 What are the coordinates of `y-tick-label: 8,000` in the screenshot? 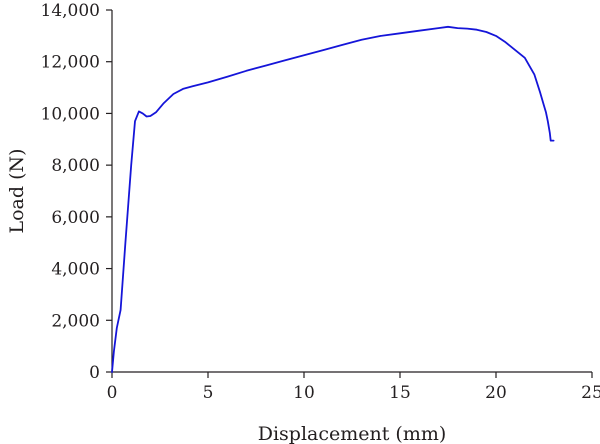 It's located at (75, 166).